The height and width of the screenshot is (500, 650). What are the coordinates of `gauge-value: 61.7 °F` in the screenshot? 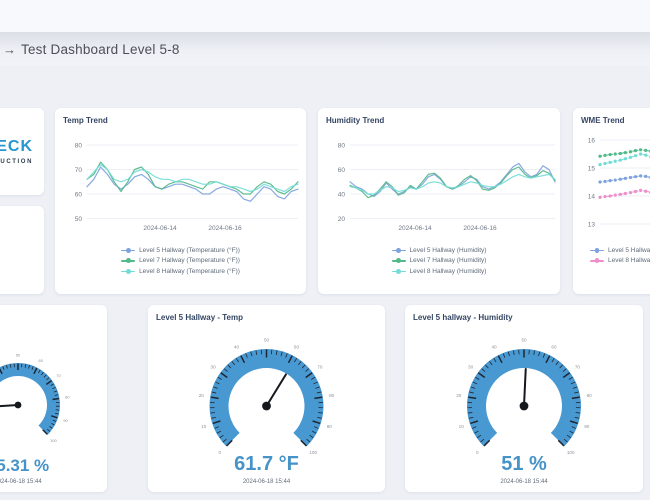 It's located at (266, 464).